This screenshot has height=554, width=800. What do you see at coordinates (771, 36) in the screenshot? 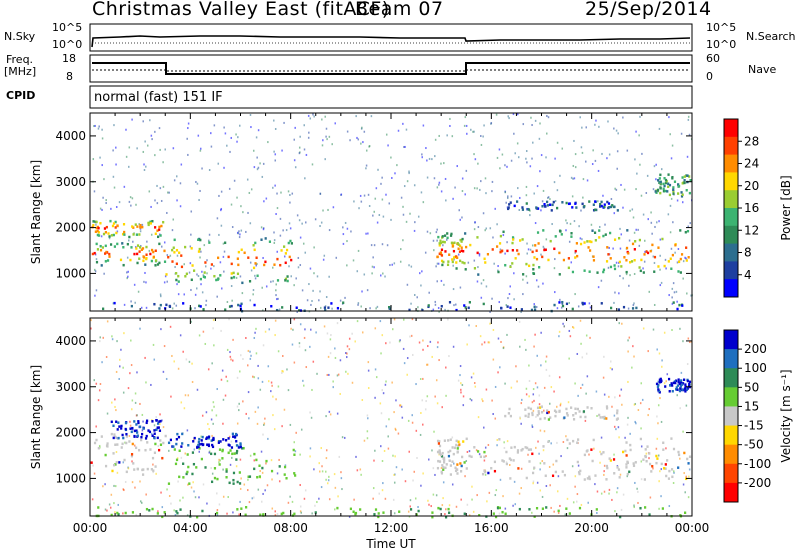
I see `nsearch-label: N.Search` at bounding box center [771, 36].